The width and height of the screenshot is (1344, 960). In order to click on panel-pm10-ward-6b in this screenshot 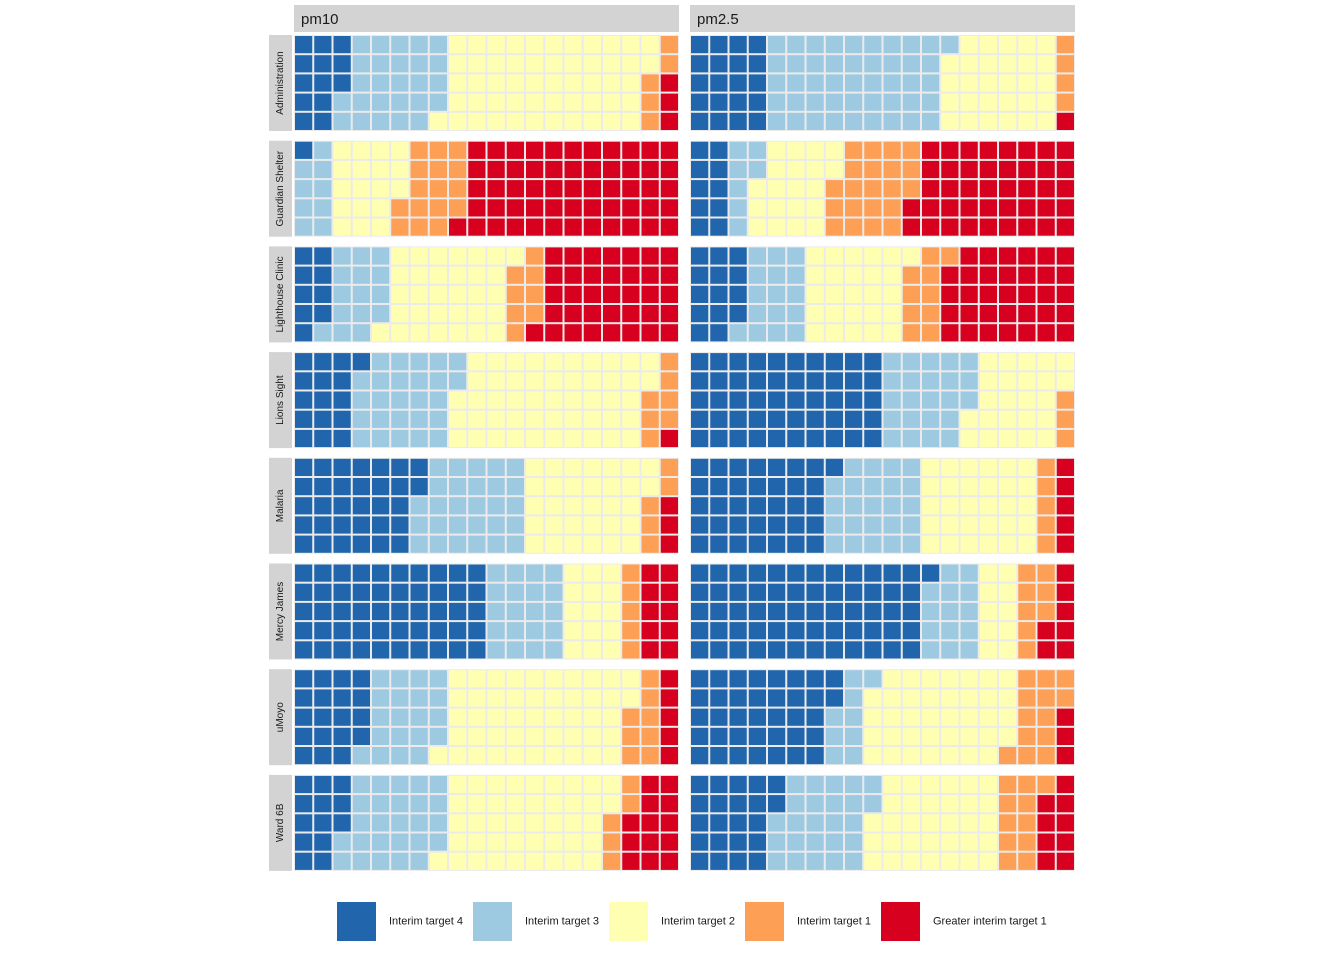, I will do `click(486, 822)`.